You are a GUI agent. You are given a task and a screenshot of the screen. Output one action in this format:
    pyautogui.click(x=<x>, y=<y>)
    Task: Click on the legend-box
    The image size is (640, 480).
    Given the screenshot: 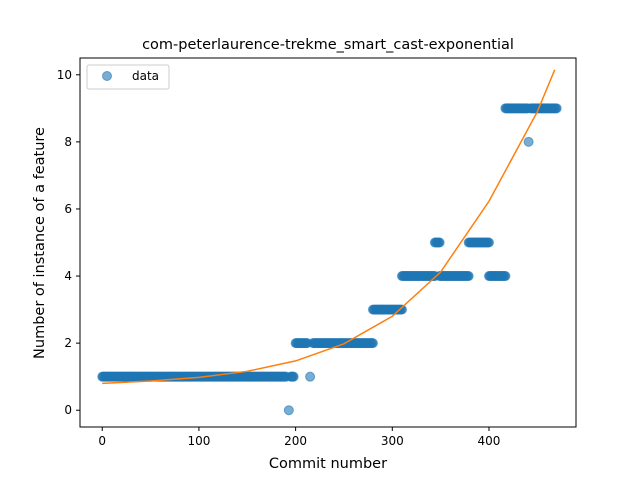 What is the action you would take?
    pyautogui.click(x=128, y=77)
    